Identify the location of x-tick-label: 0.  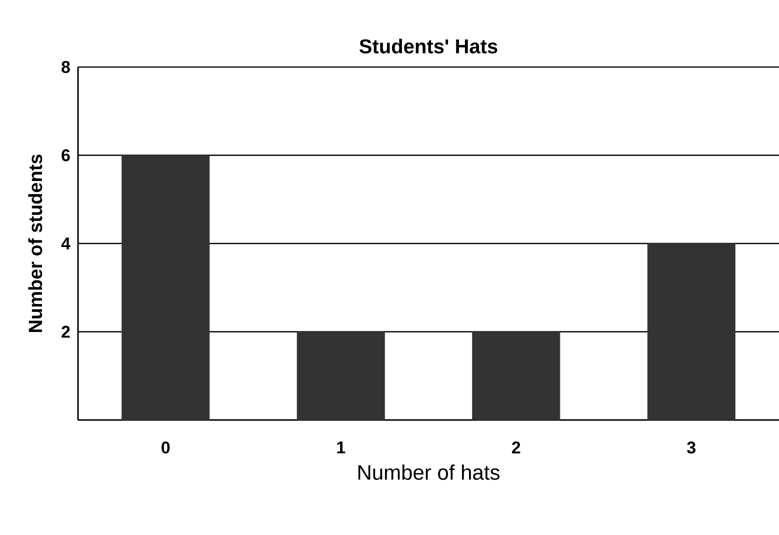
(166, 448).